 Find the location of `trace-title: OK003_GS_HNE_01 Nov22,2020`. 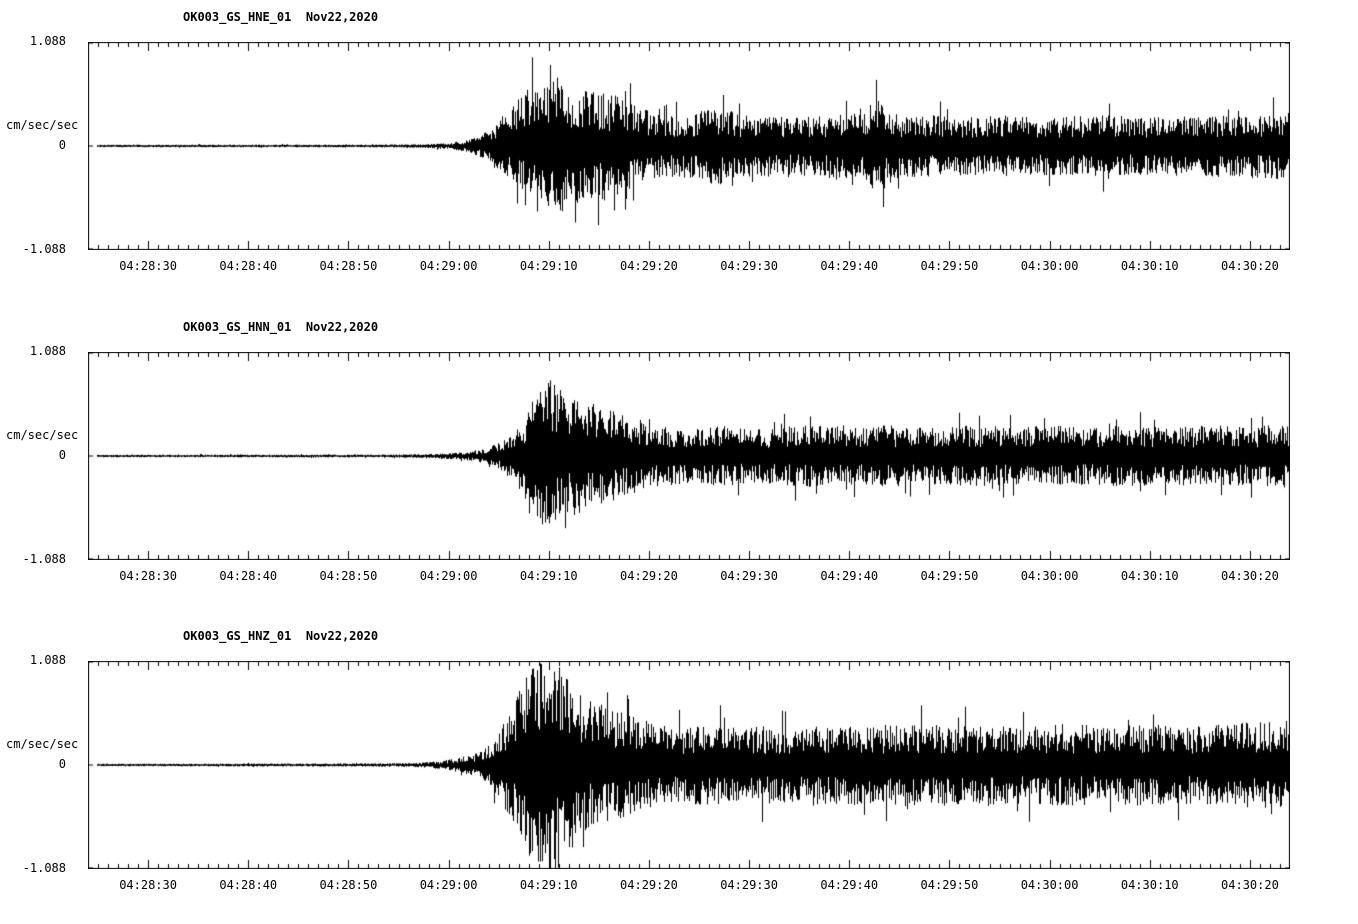

trace-title: OK003_GS_HNE_01 Nov22,2020 is located at coordinates (281, 17).